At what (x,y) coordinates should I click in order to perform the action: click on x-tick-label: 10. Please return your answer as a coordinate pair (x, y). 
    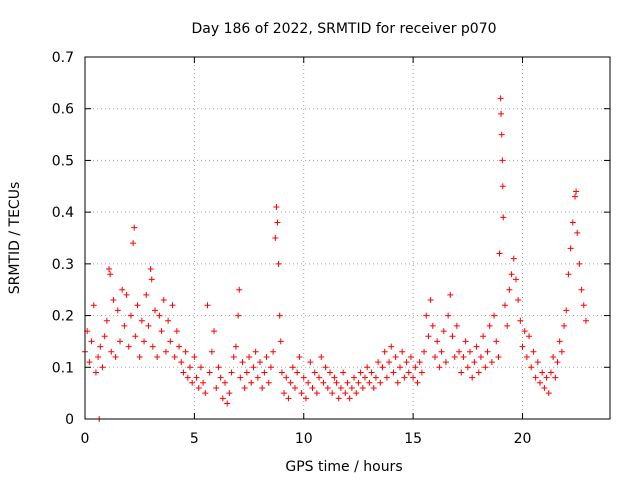
    Looking at the image, I should click on (304, 439).